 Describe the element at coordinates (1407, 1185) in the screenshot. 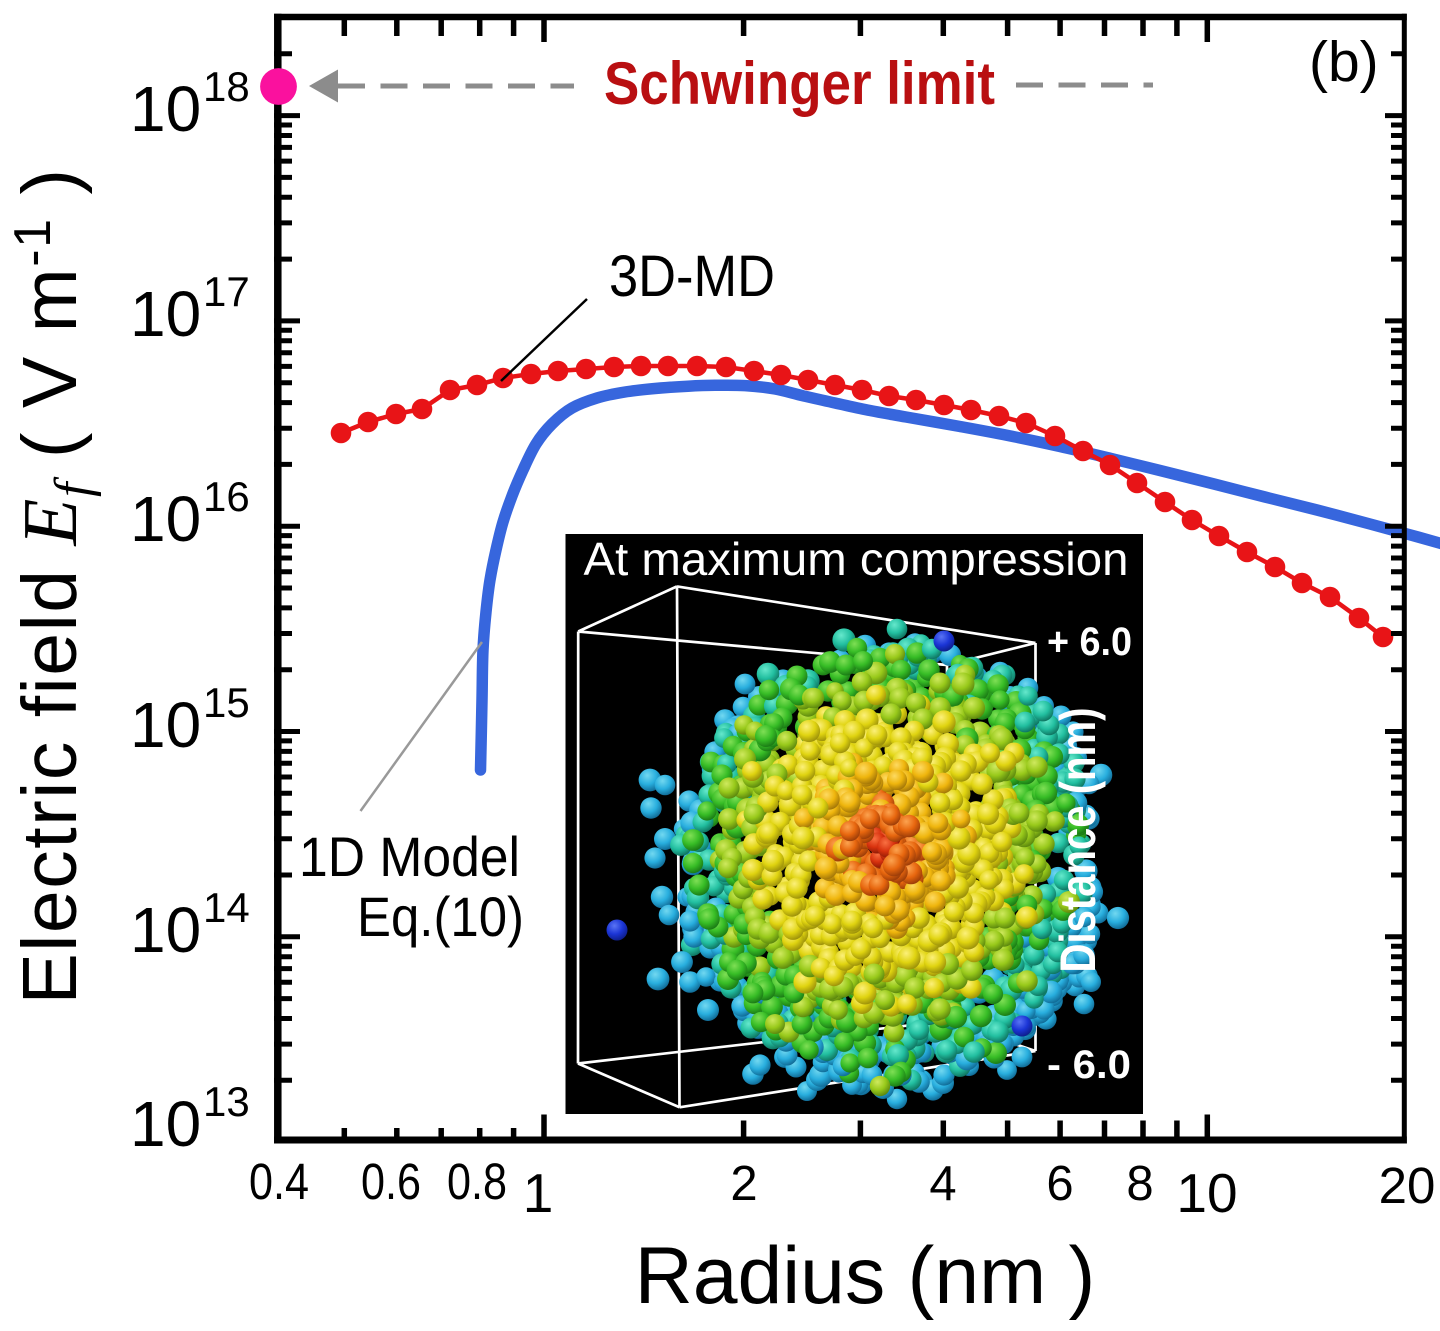

I see `svg-text: 20` at that location.